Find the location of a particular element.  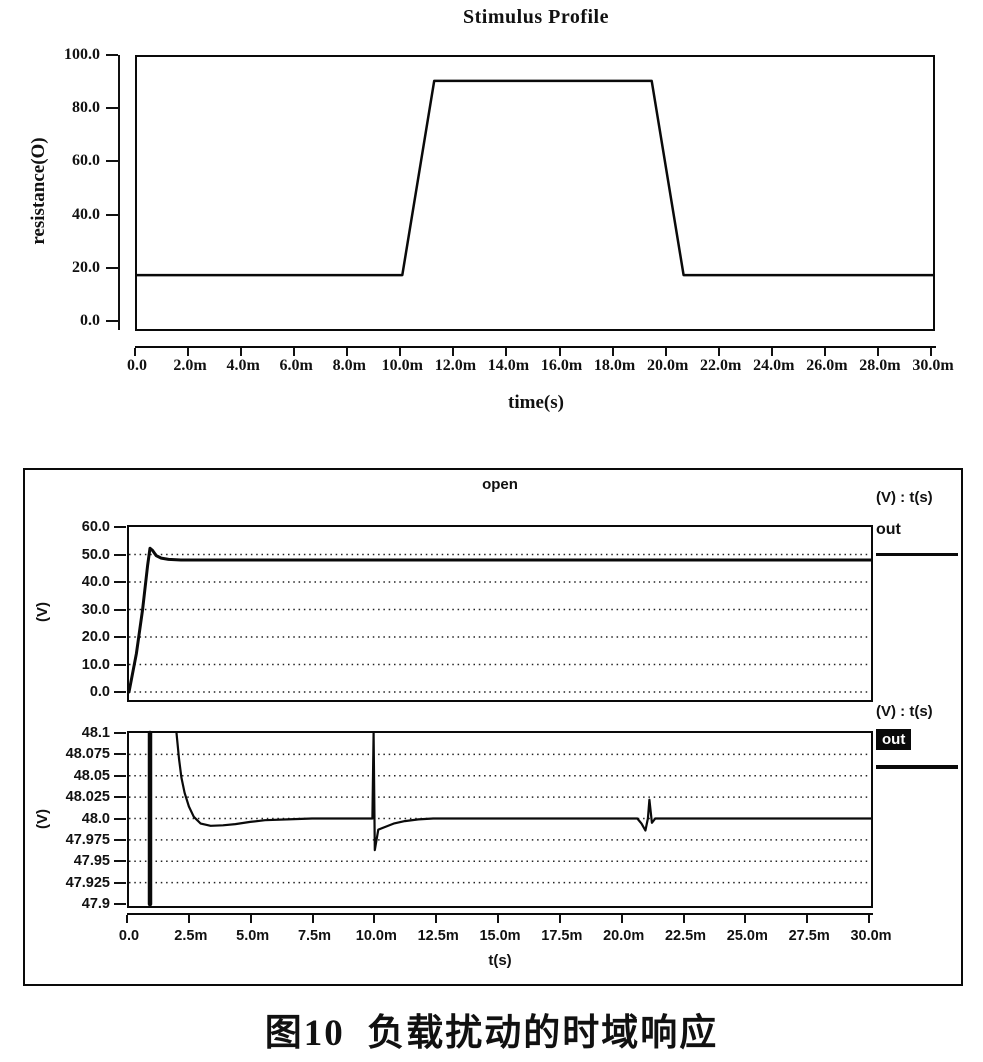

x-tick-label: 4.0m is located at coordinates (243, 365).